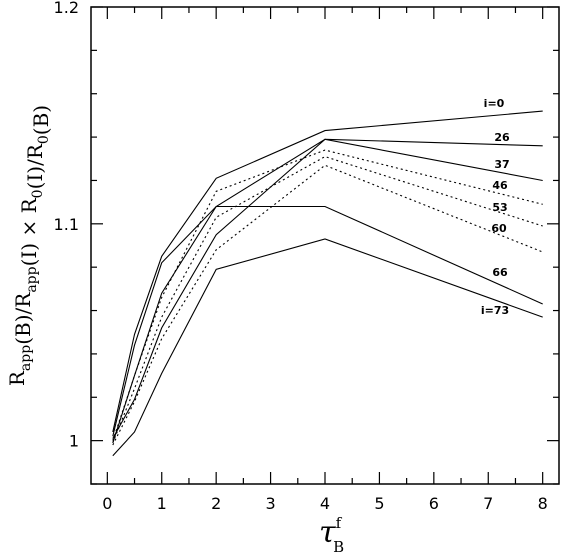 This screenshot has height=554, width=568. I want to click on series-label: i=73, so click(495, 310).